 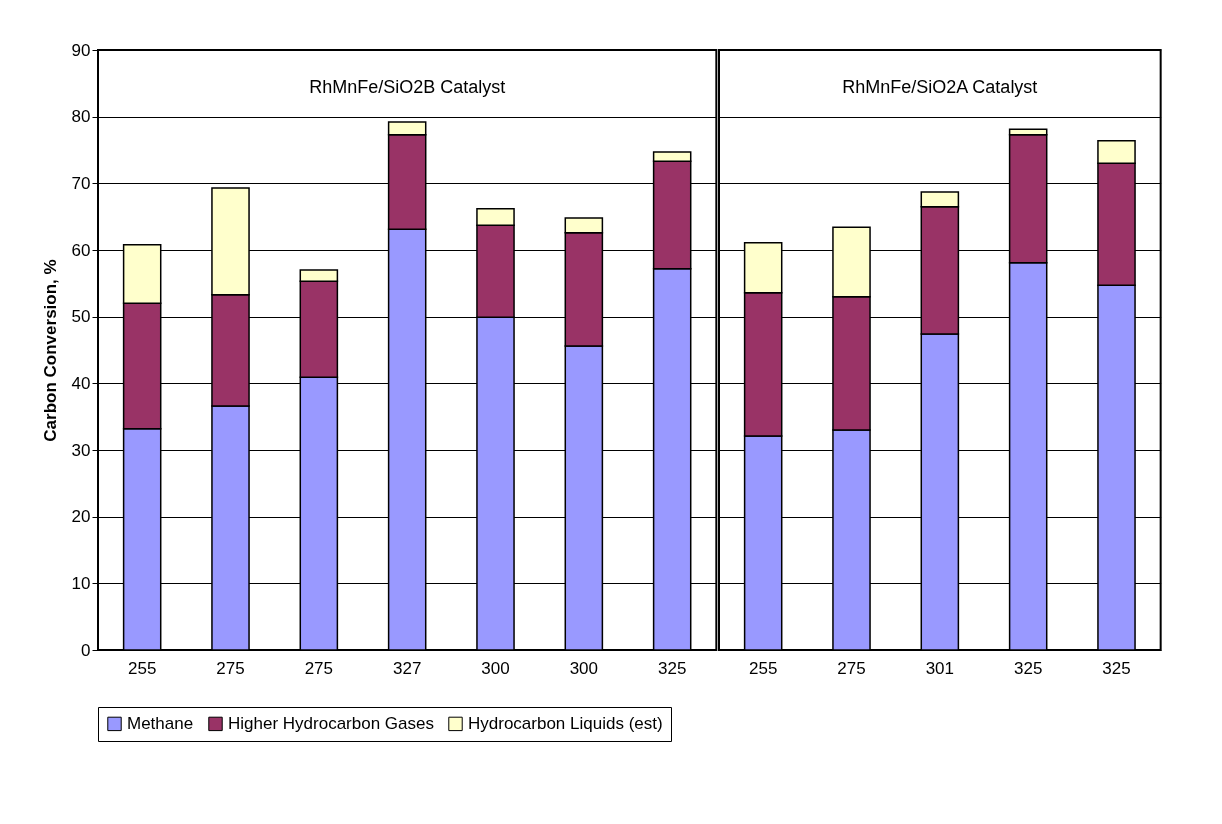 I want to click on legend-label: Methane, so click(x=160, y=723).